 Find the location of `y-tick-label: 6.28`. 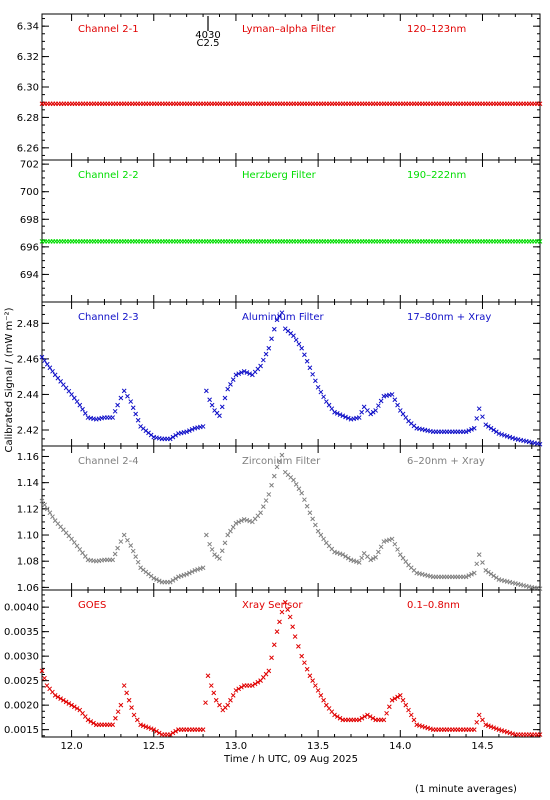

y-tick-label: 6.28 is located at coordinates (28, 118).